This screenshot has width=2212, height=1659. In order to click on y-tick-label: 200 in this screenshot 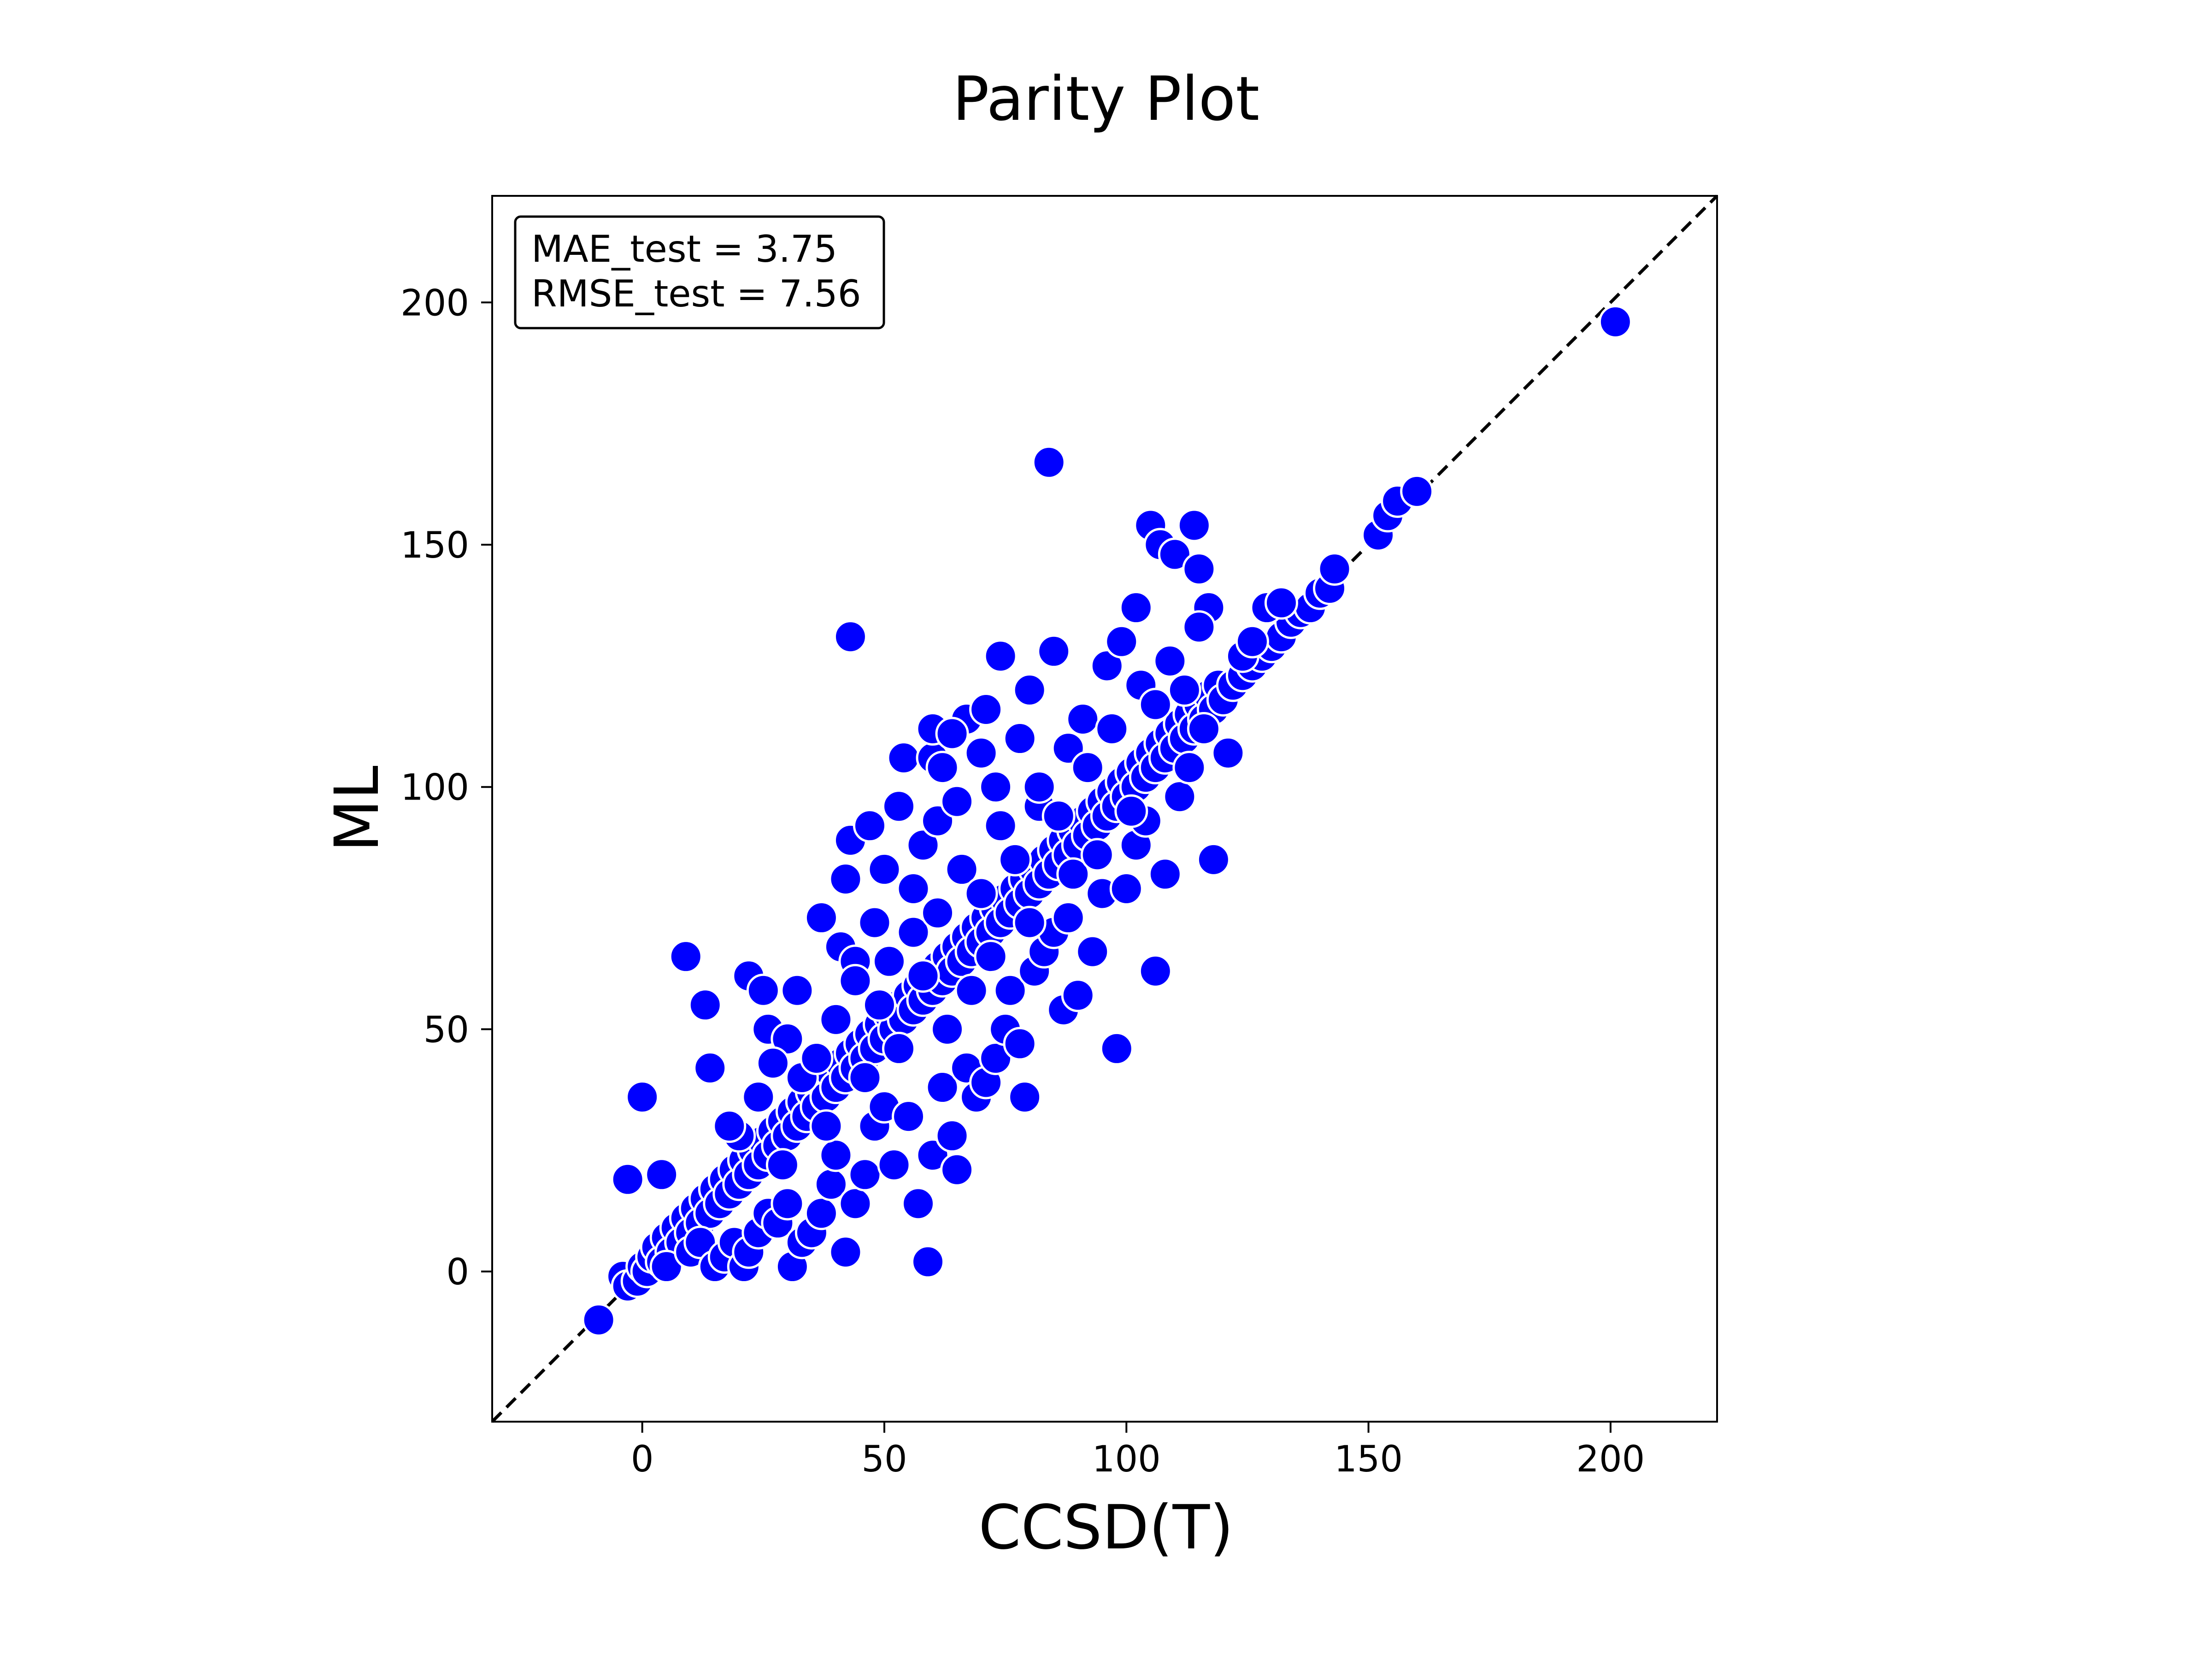, I will do `click(434, 303)`.